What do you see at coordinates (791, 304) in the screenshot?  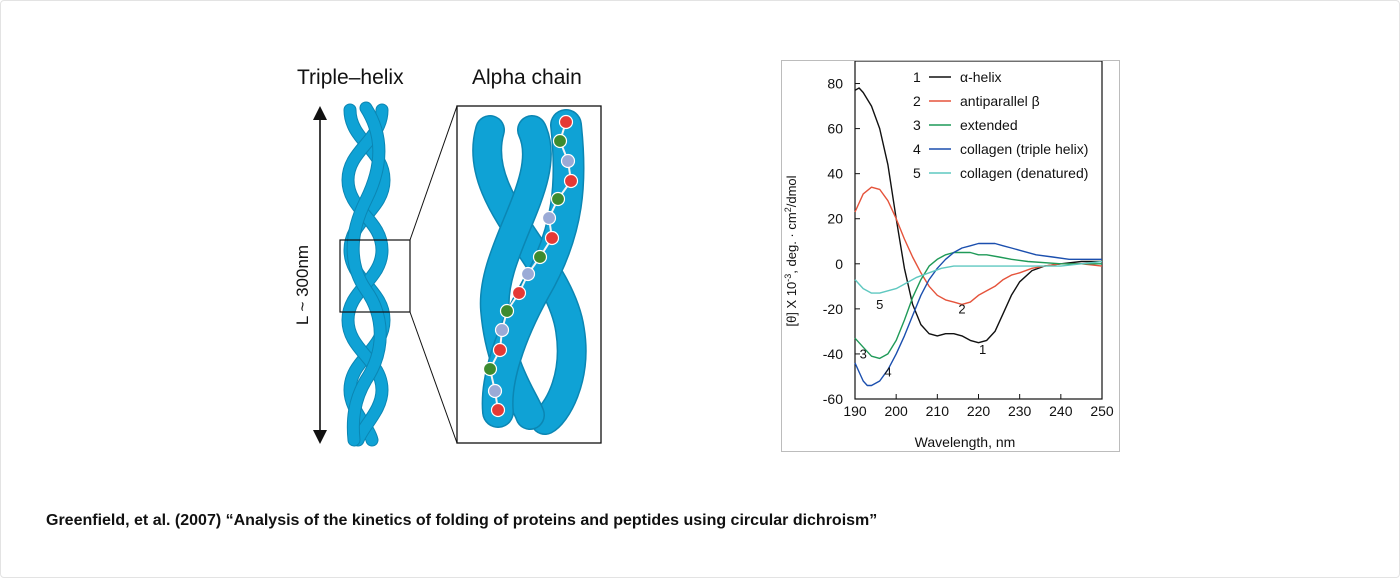 I see `y-axis-label-part: [θ] X 10` at bounding box center [791, 304].